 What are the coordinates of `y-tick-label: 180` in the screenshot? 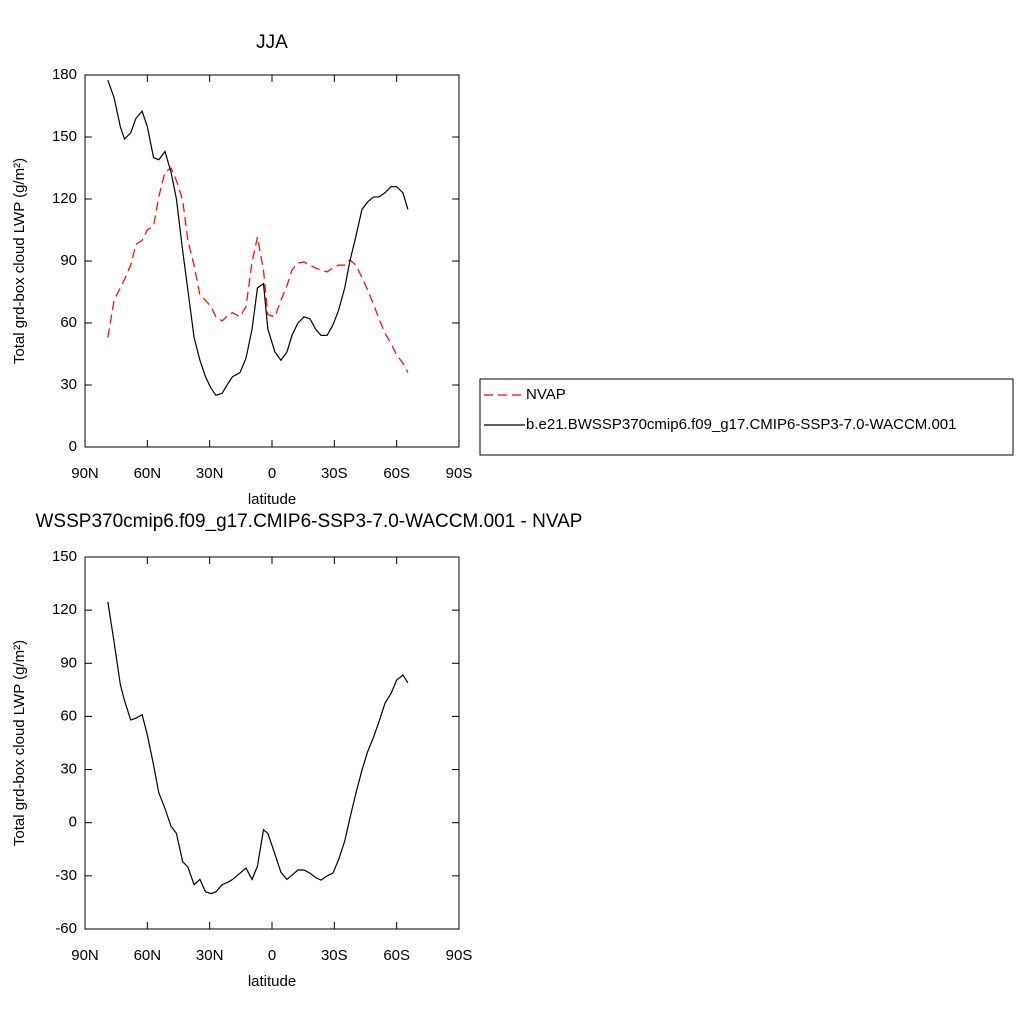 It's located at (64, 74).